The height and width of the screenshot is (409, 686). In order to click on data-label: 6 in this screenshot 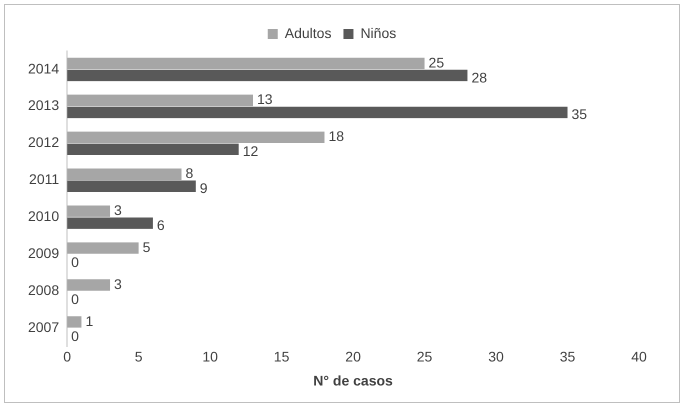, I will do `click(160, 225)`.